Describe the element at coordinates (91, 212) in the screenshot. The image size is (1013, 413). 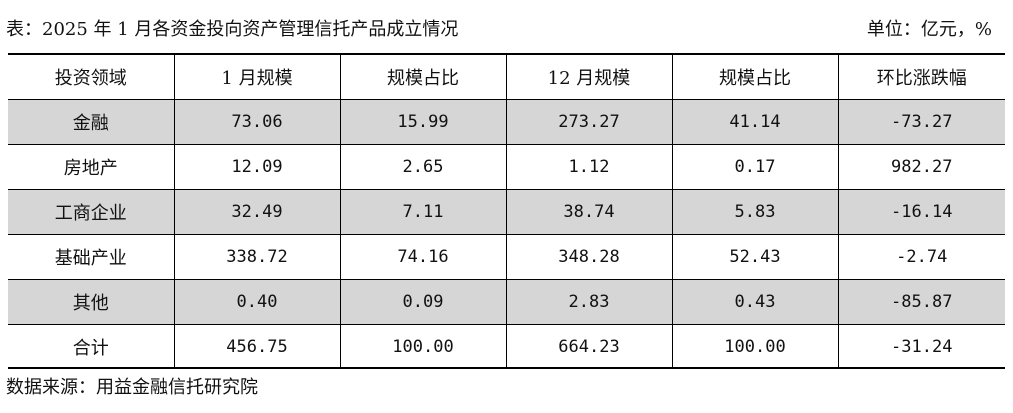
I see `row-label: 工商企业` at that location.